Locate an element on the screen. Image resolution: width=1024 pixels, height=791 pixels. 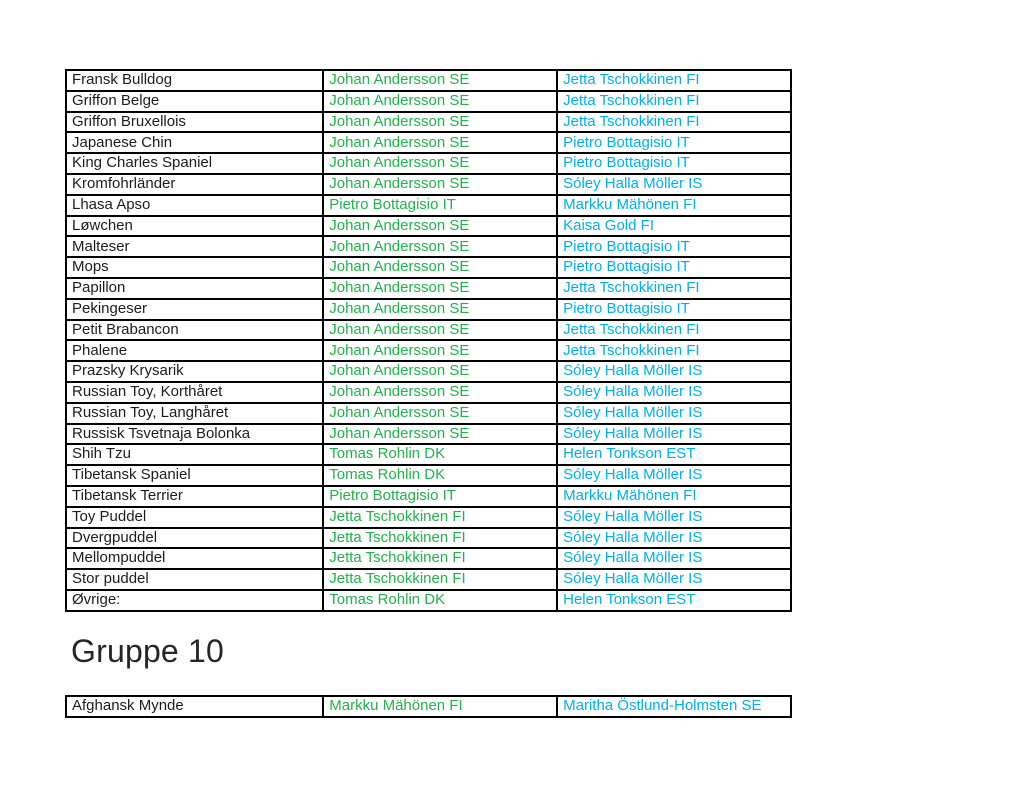
breed-cell: Russisk Tsvetnaja Bolonka is located at coordinates (194, 434).